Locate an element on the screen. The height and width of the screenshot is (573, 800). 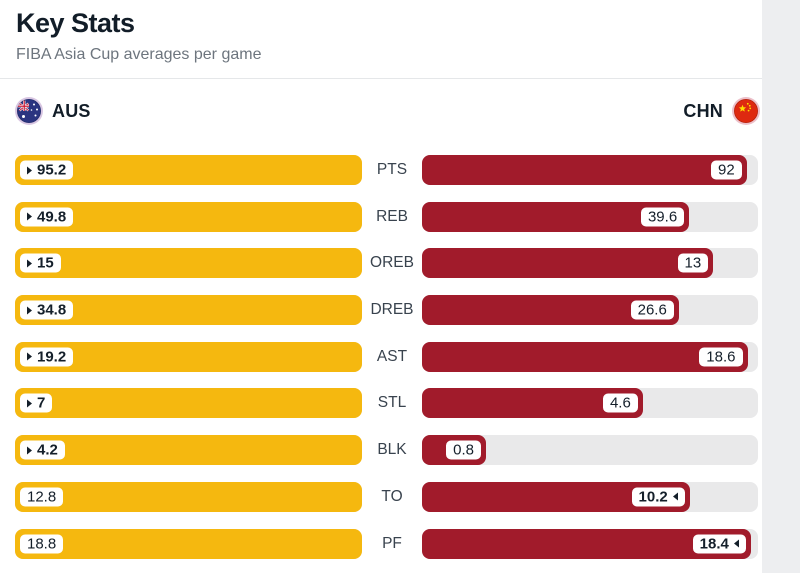
stat-label: STL is located at coordinates (392, 403).